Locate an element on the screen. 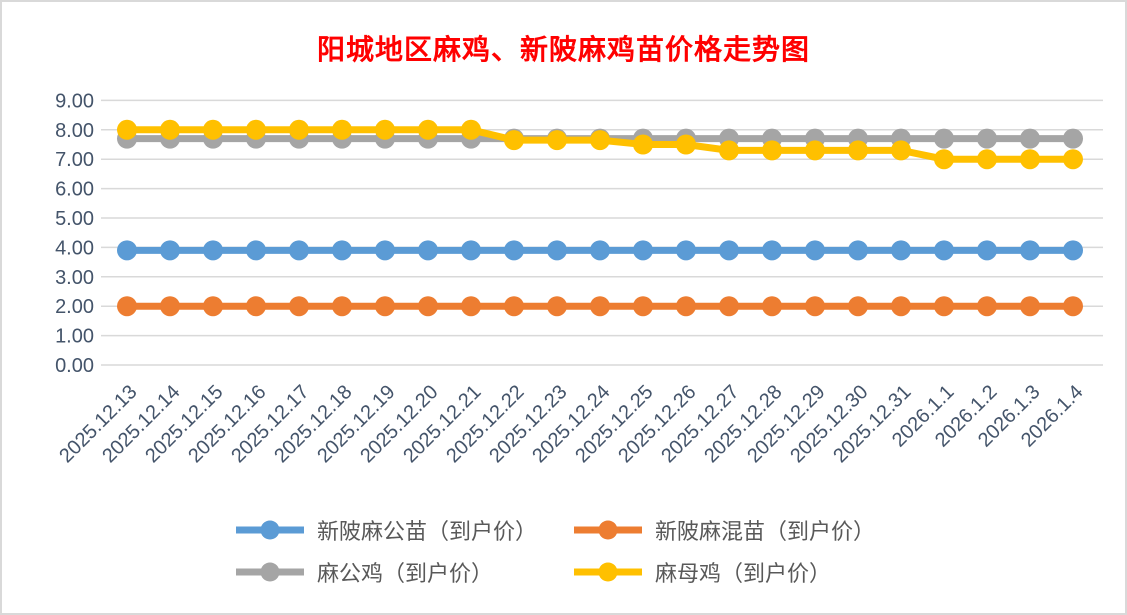 The width and height of the screenshot is (1127, 615). legend-item-series-0: 新陂麻公苗（到户价） is located at coordinates (404, 530).